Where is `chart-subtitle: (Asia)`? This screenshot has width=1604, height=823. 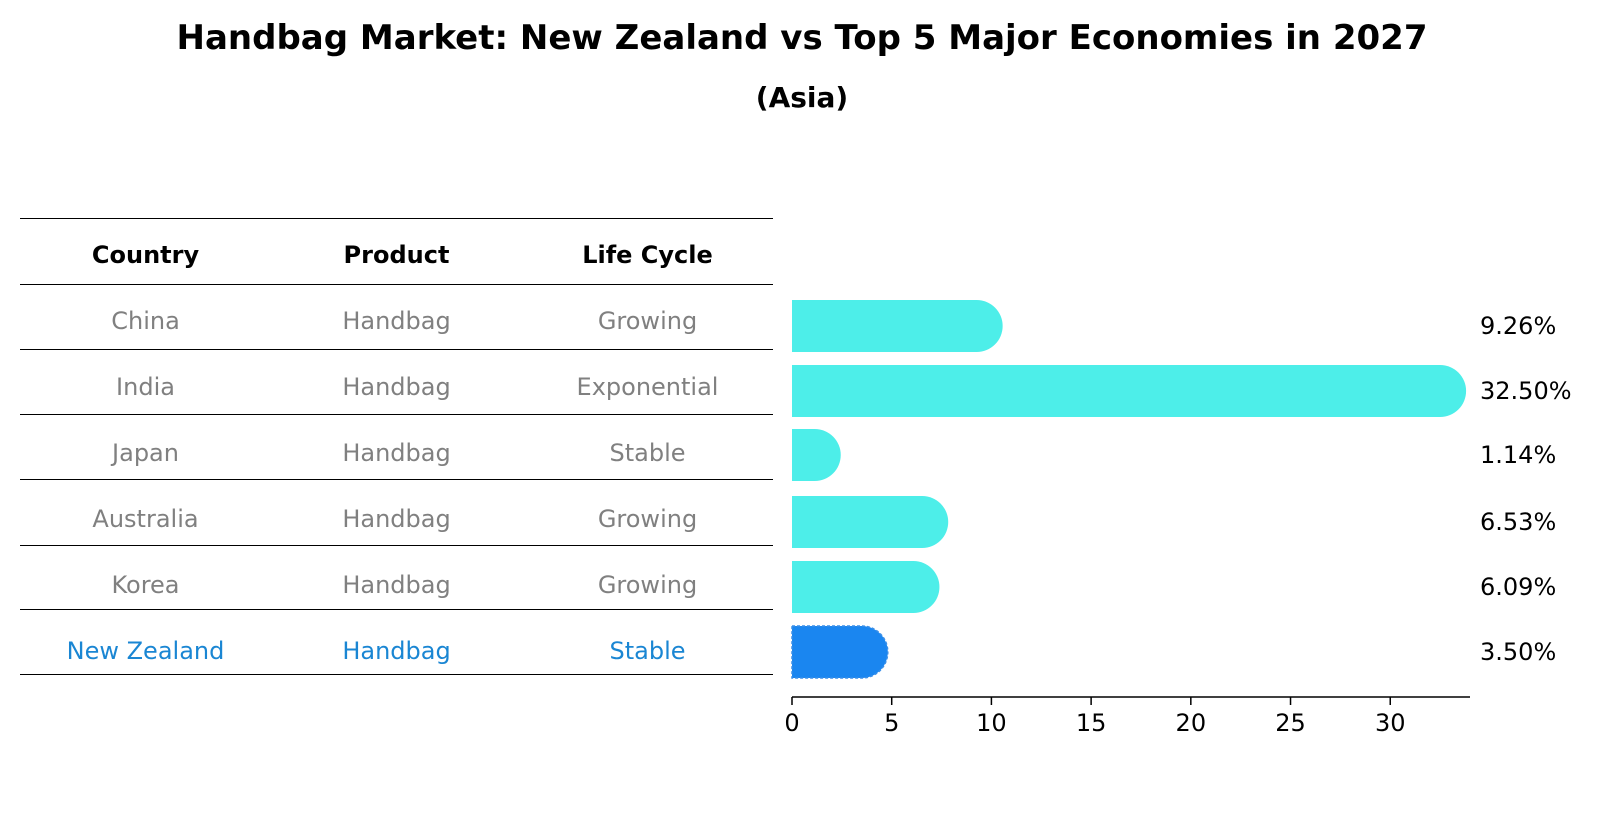
chart-subtitle: (Asia) is located at coordinates (802, 97).